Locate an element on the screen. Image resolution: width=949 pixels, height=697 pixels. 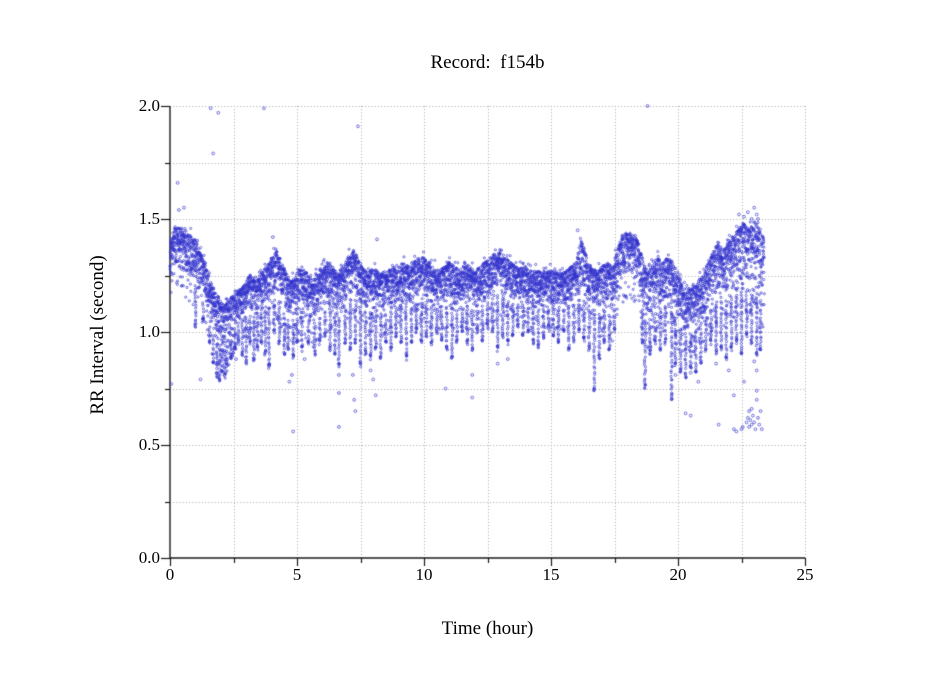
y-tick-label: 1.5 is located at coordinates (149, 218).